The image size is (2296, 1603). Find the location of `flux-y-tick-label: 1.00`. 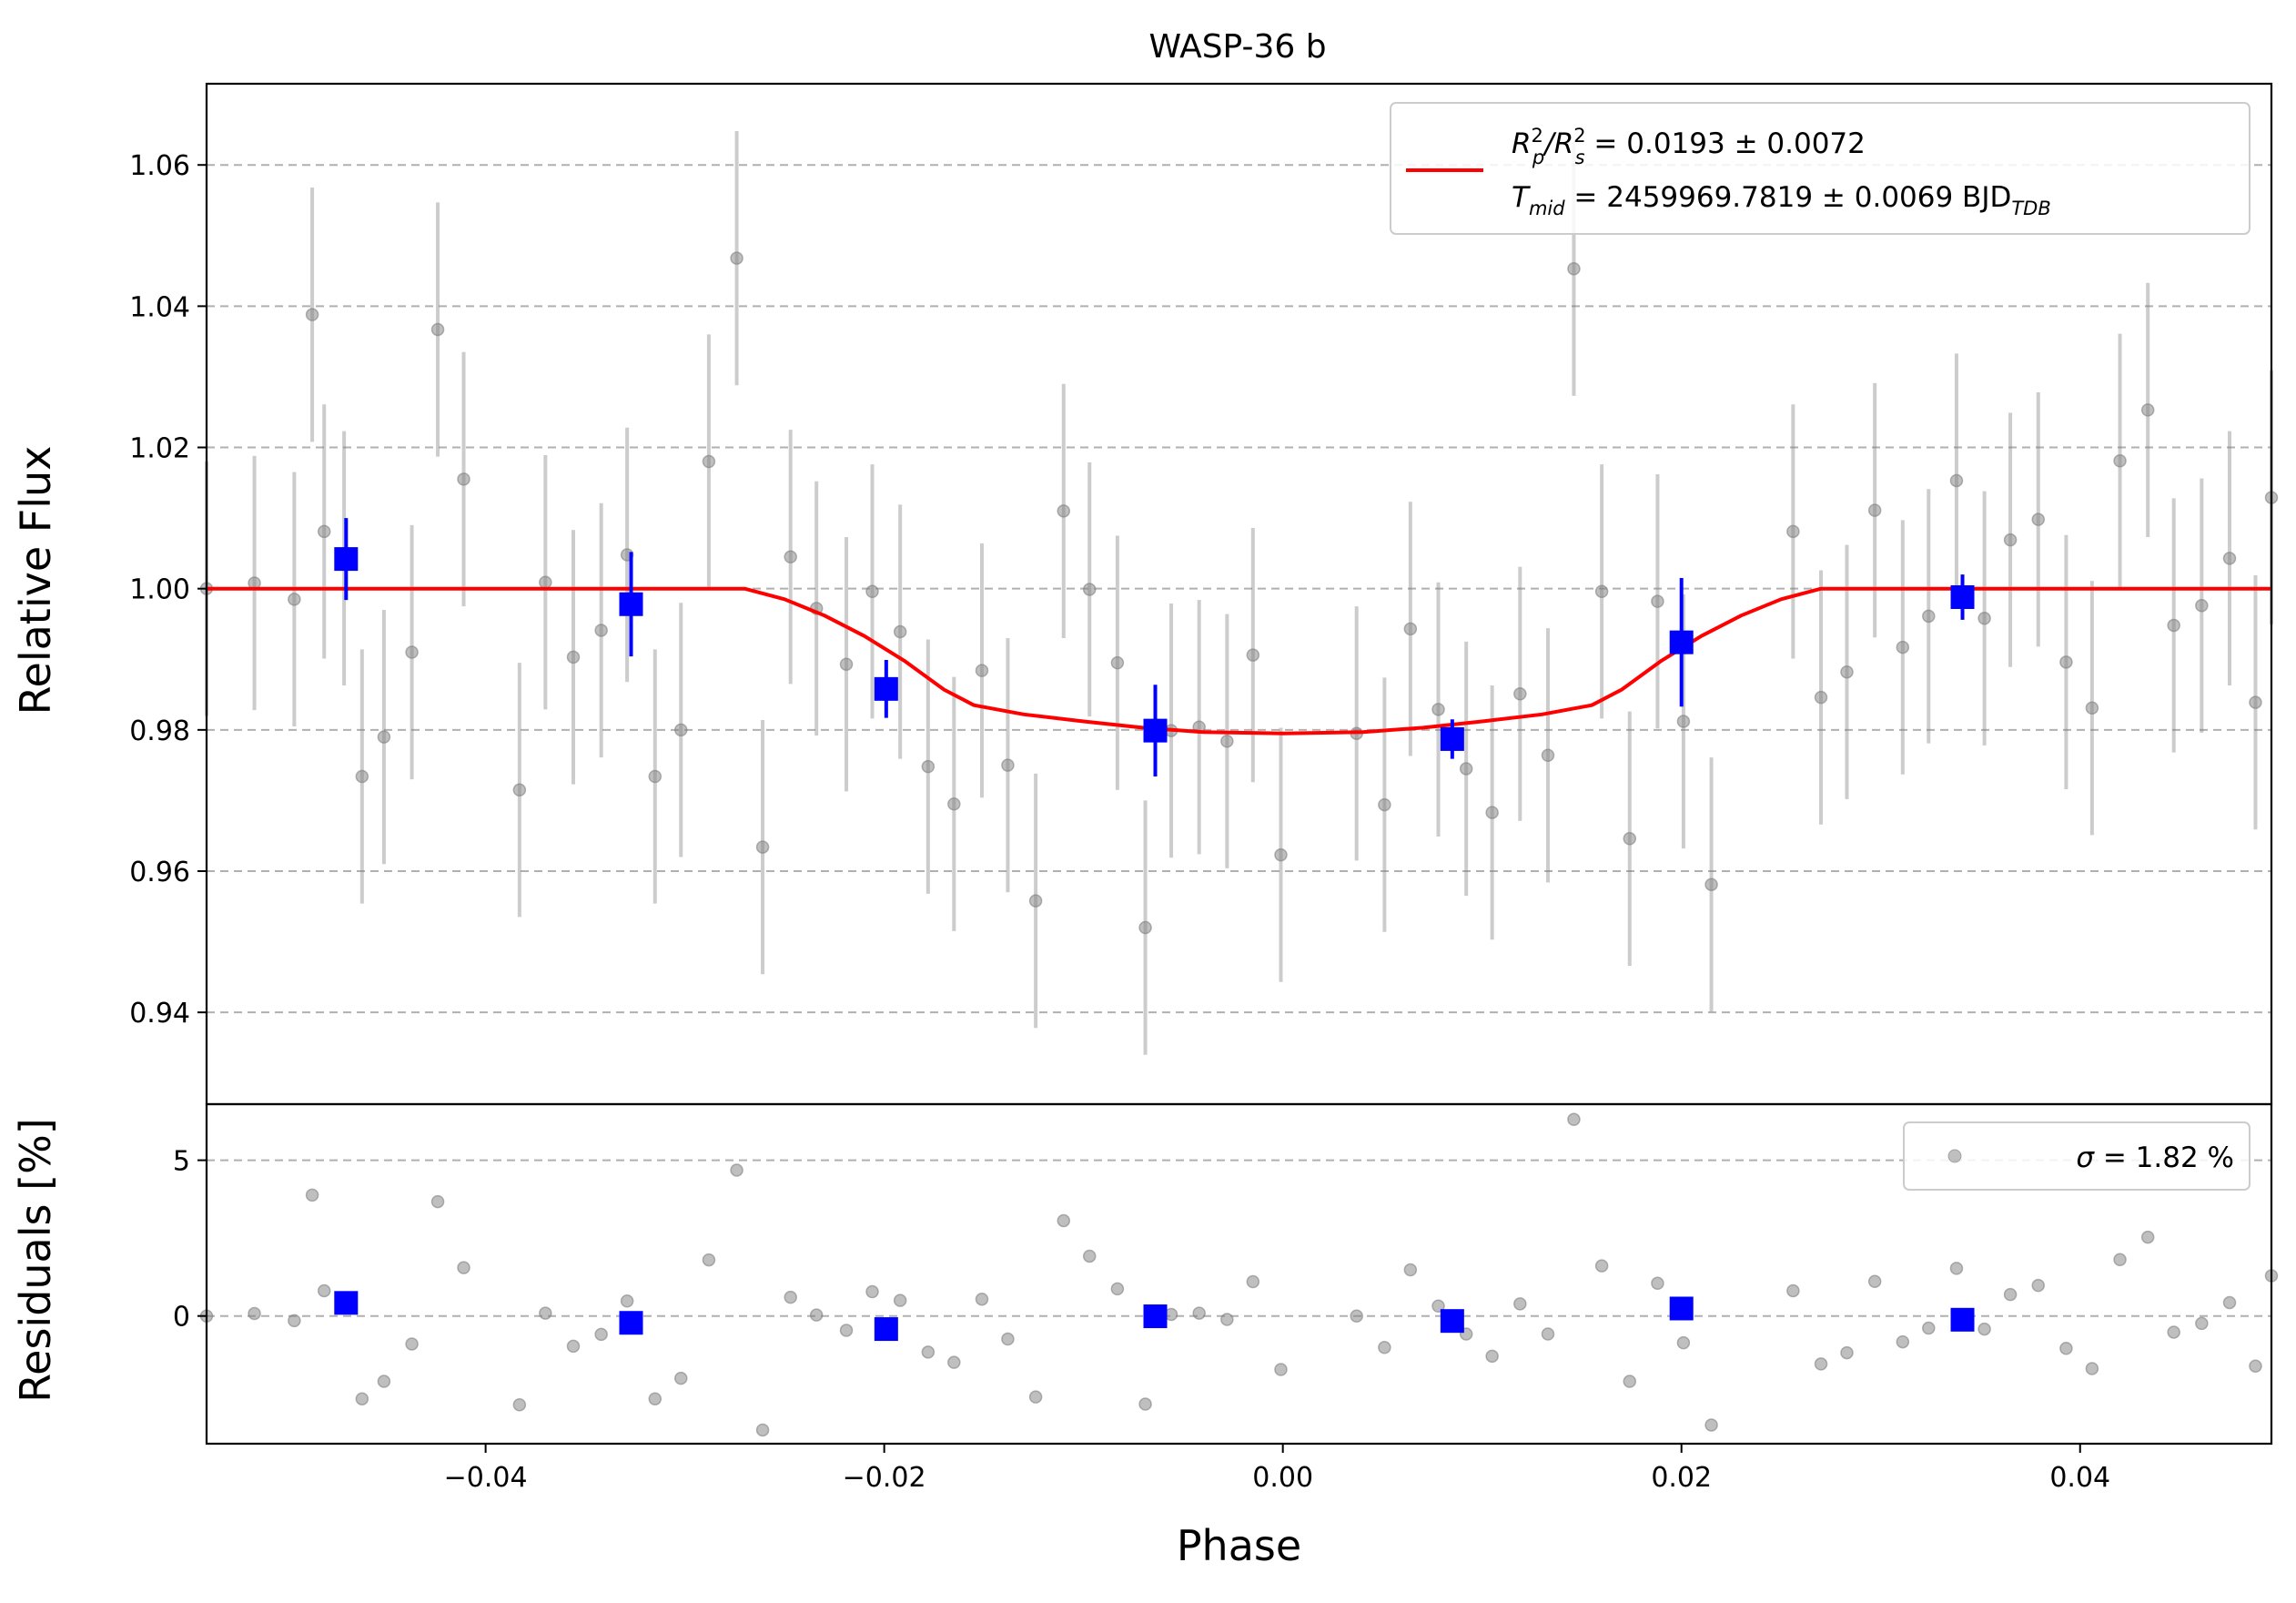

flux-y-tick-label: 1.00 is located at coordinates (160, 590).